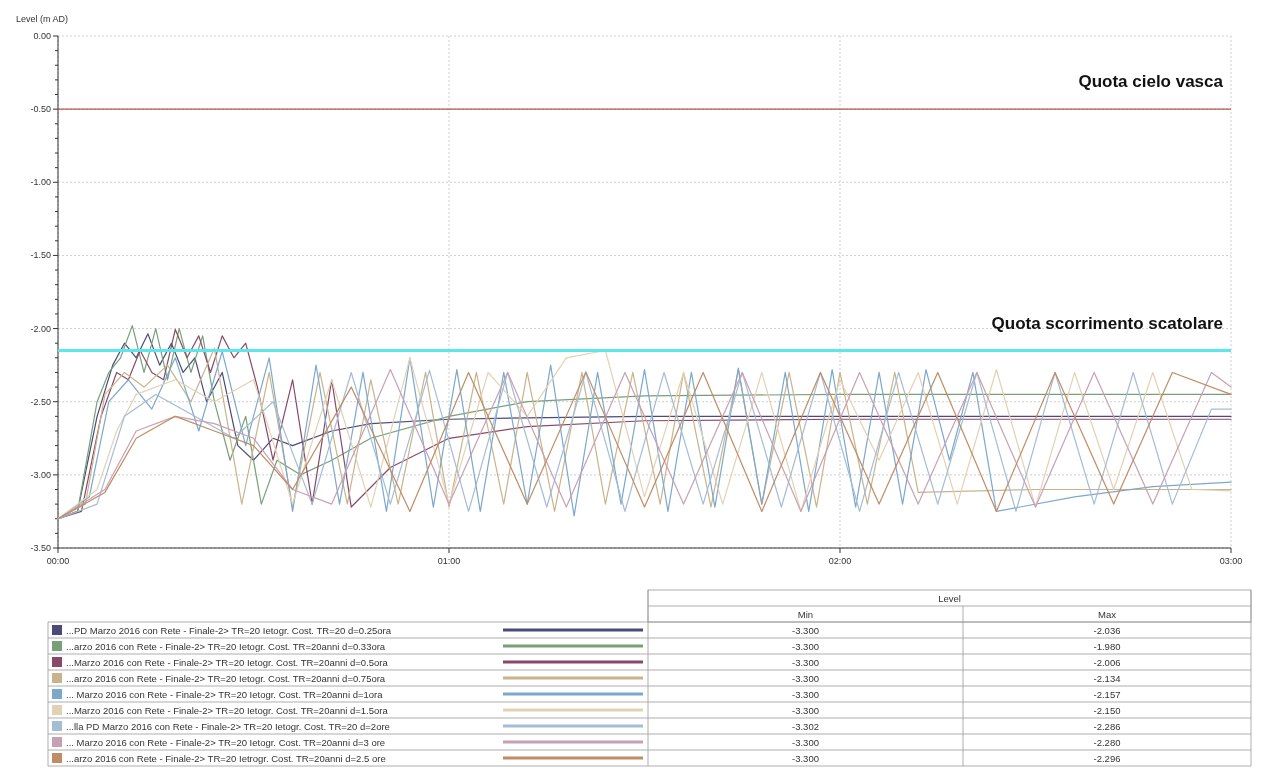 This screenshot has height=782, width=1261. What do you see at coordinates (1107, 678) in the screenshot?
I see `text: -2.134` at bounding box center [1107, 678].